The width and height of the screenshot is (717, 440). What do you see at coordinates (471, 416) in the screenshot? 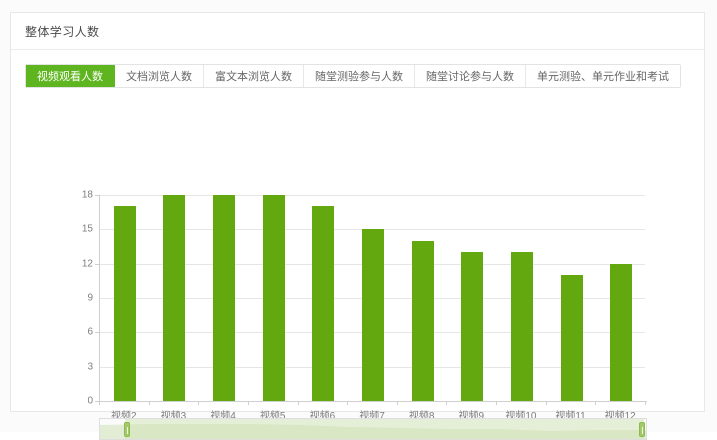
I see `x-tick-label-7: 视频9` at bounding box center [471, 416].